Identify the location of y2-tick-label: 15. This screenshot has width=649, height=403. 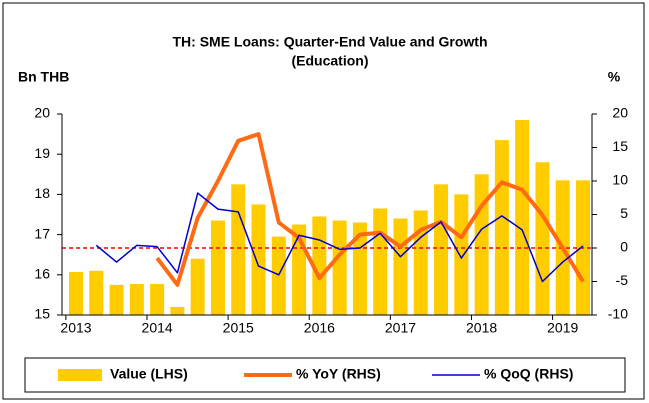
(620, 146).